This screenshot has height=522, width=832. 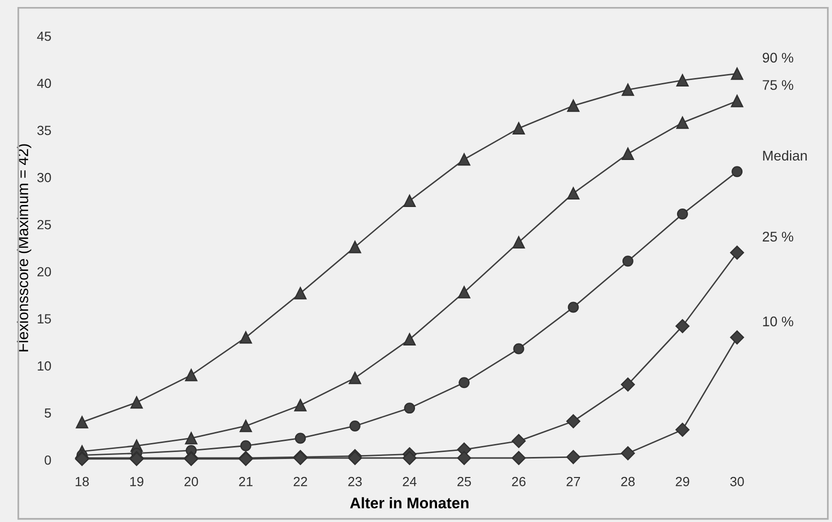 What do you see at coordinates (573, 481) in the screenshot?
I see `x-tick-label: 27` at bounding box center [573, 481].